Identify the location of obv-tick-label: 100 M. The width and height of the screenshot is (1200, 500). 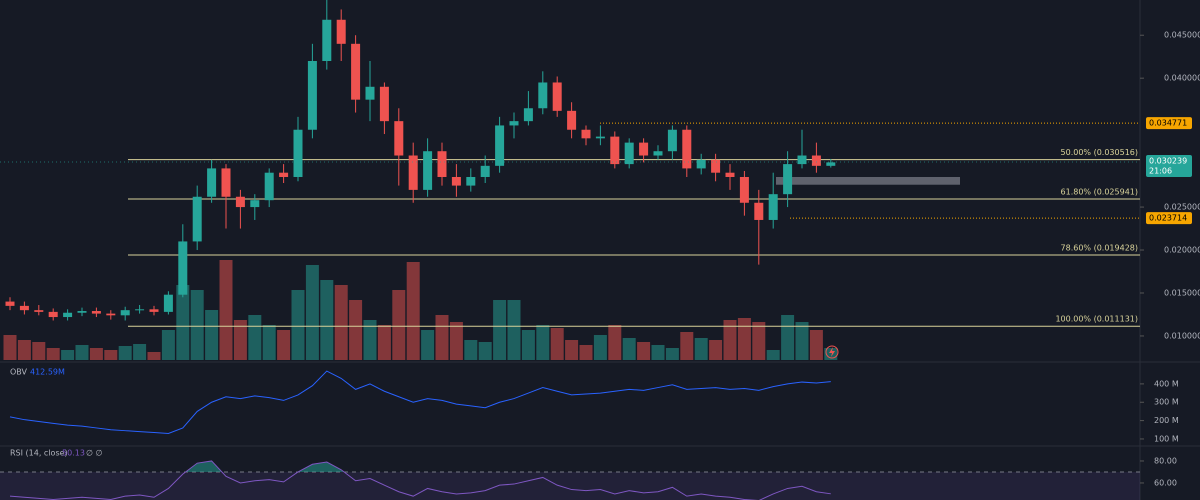
(1166, 438).